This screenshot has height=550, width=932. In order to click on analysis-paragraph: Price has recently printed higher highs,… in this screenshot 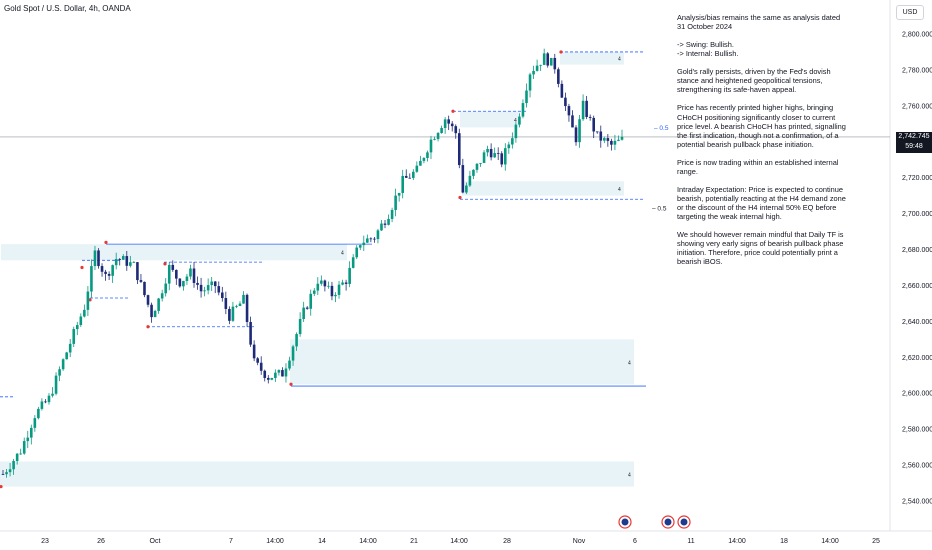, I will do `click(761, 126)`.